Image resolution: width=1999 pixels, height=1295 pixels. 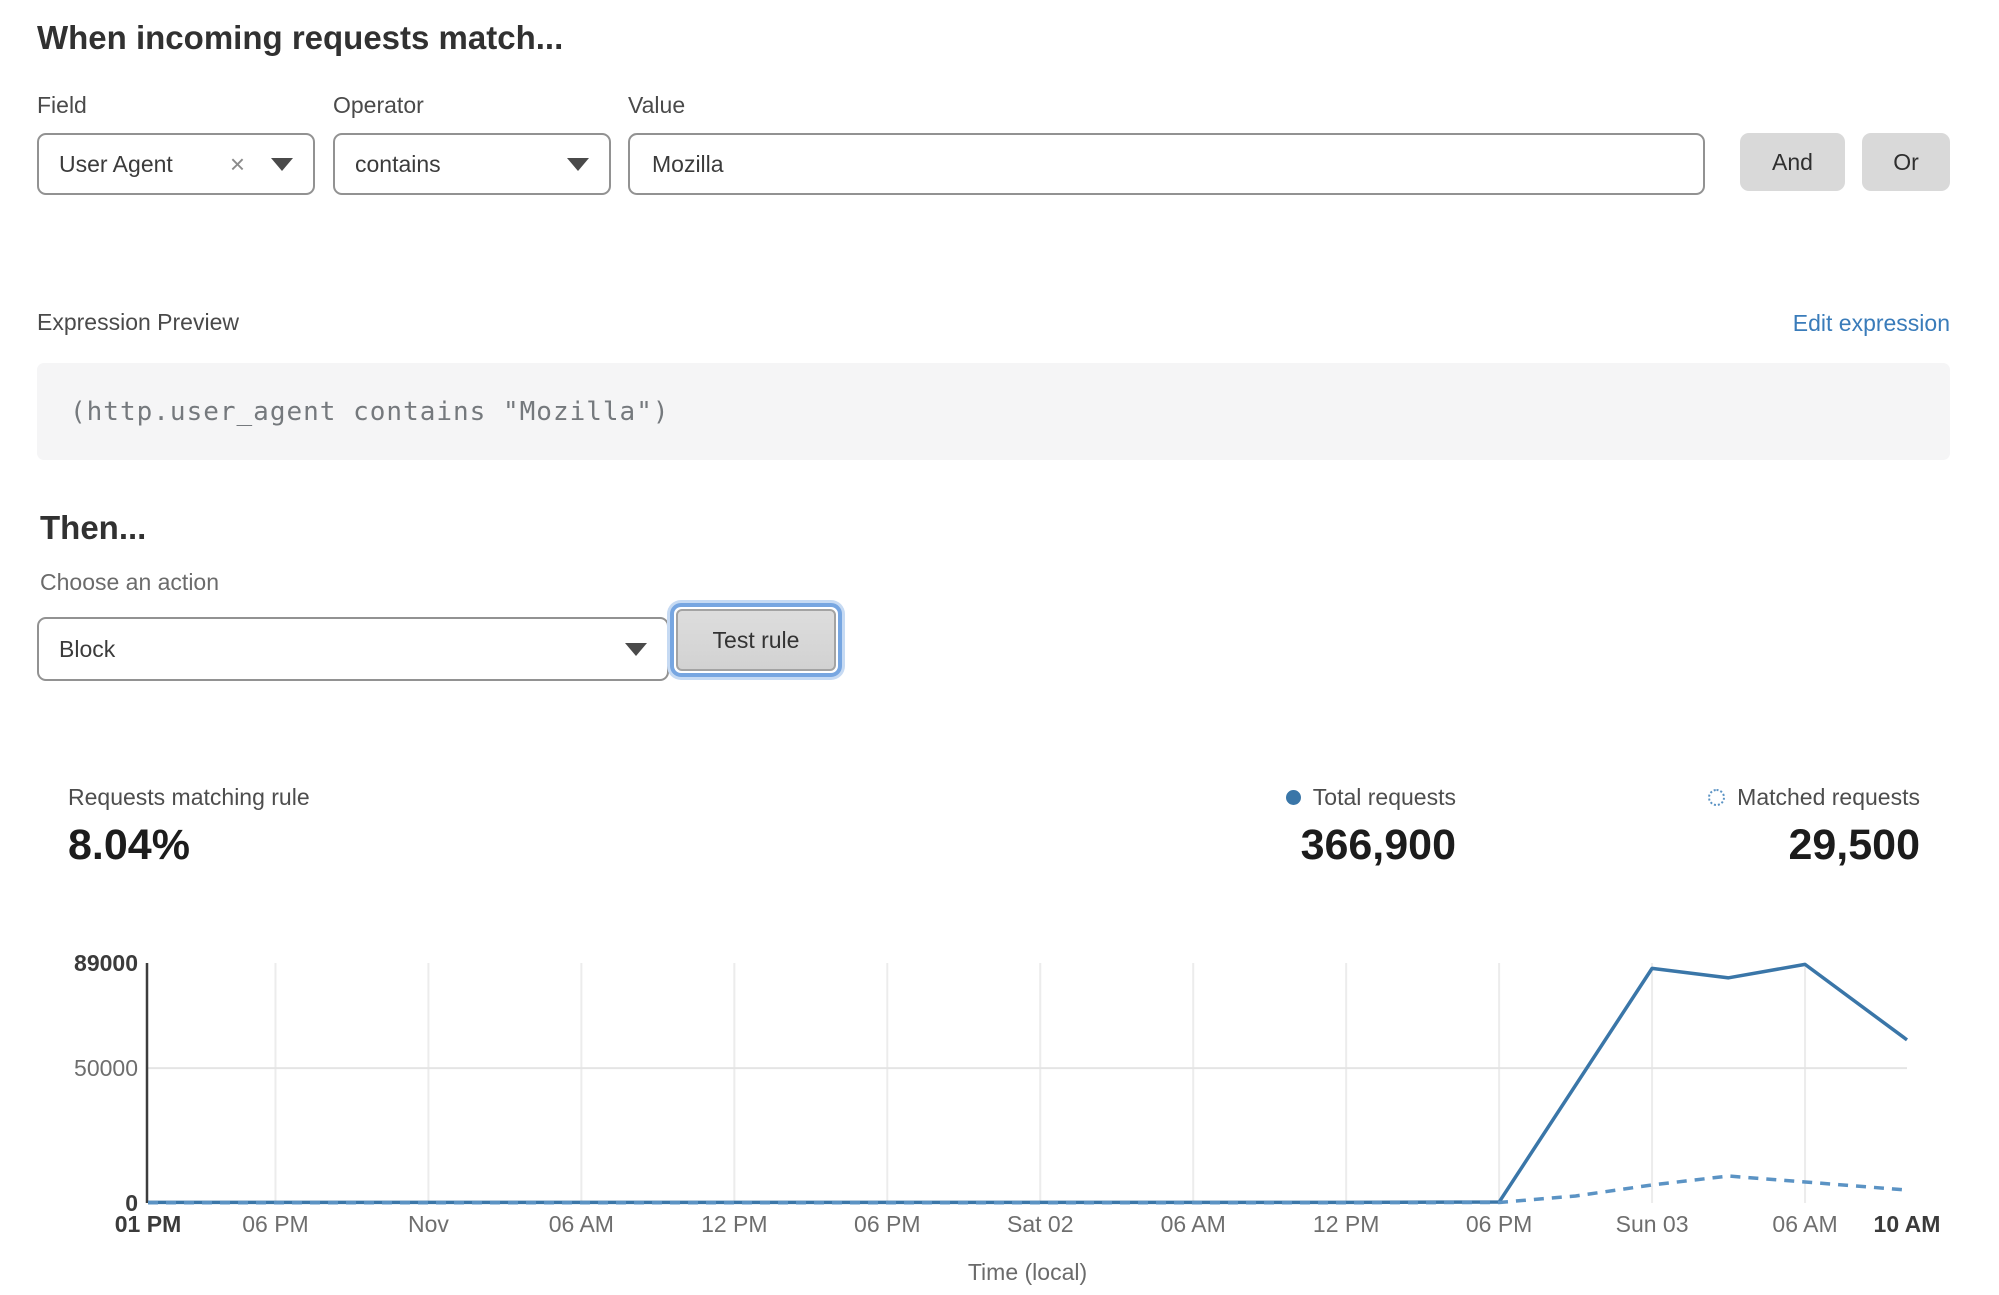 I want to click on total-requests-value: 366,900, so click(x=1378, y=845).